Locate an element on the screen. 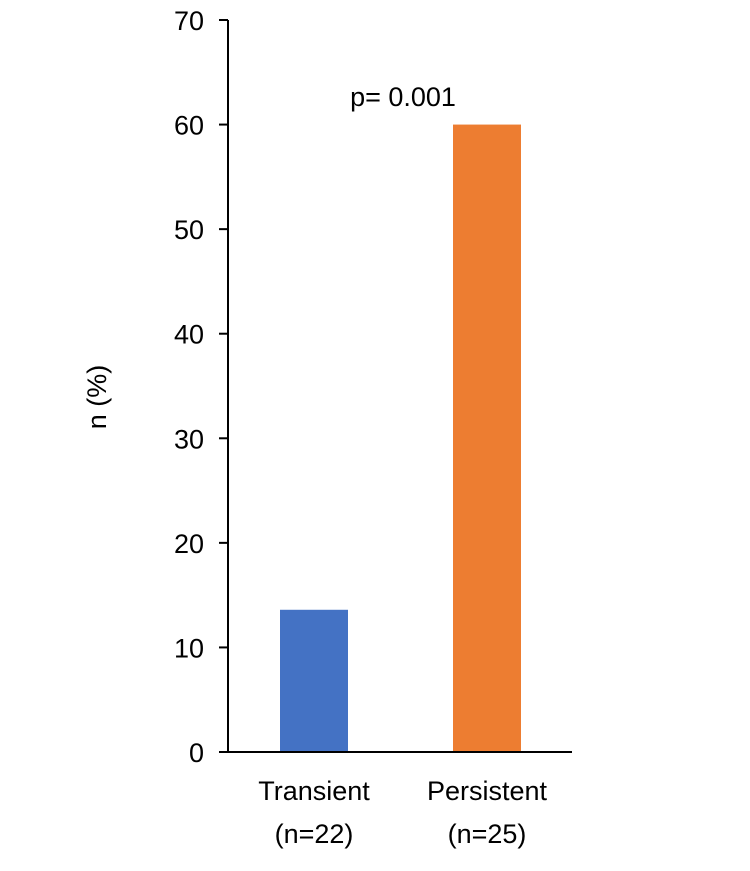 The height and width of the screenshot is (871, 750). y-tick-label: 70 is located at coordinates (189, 21).